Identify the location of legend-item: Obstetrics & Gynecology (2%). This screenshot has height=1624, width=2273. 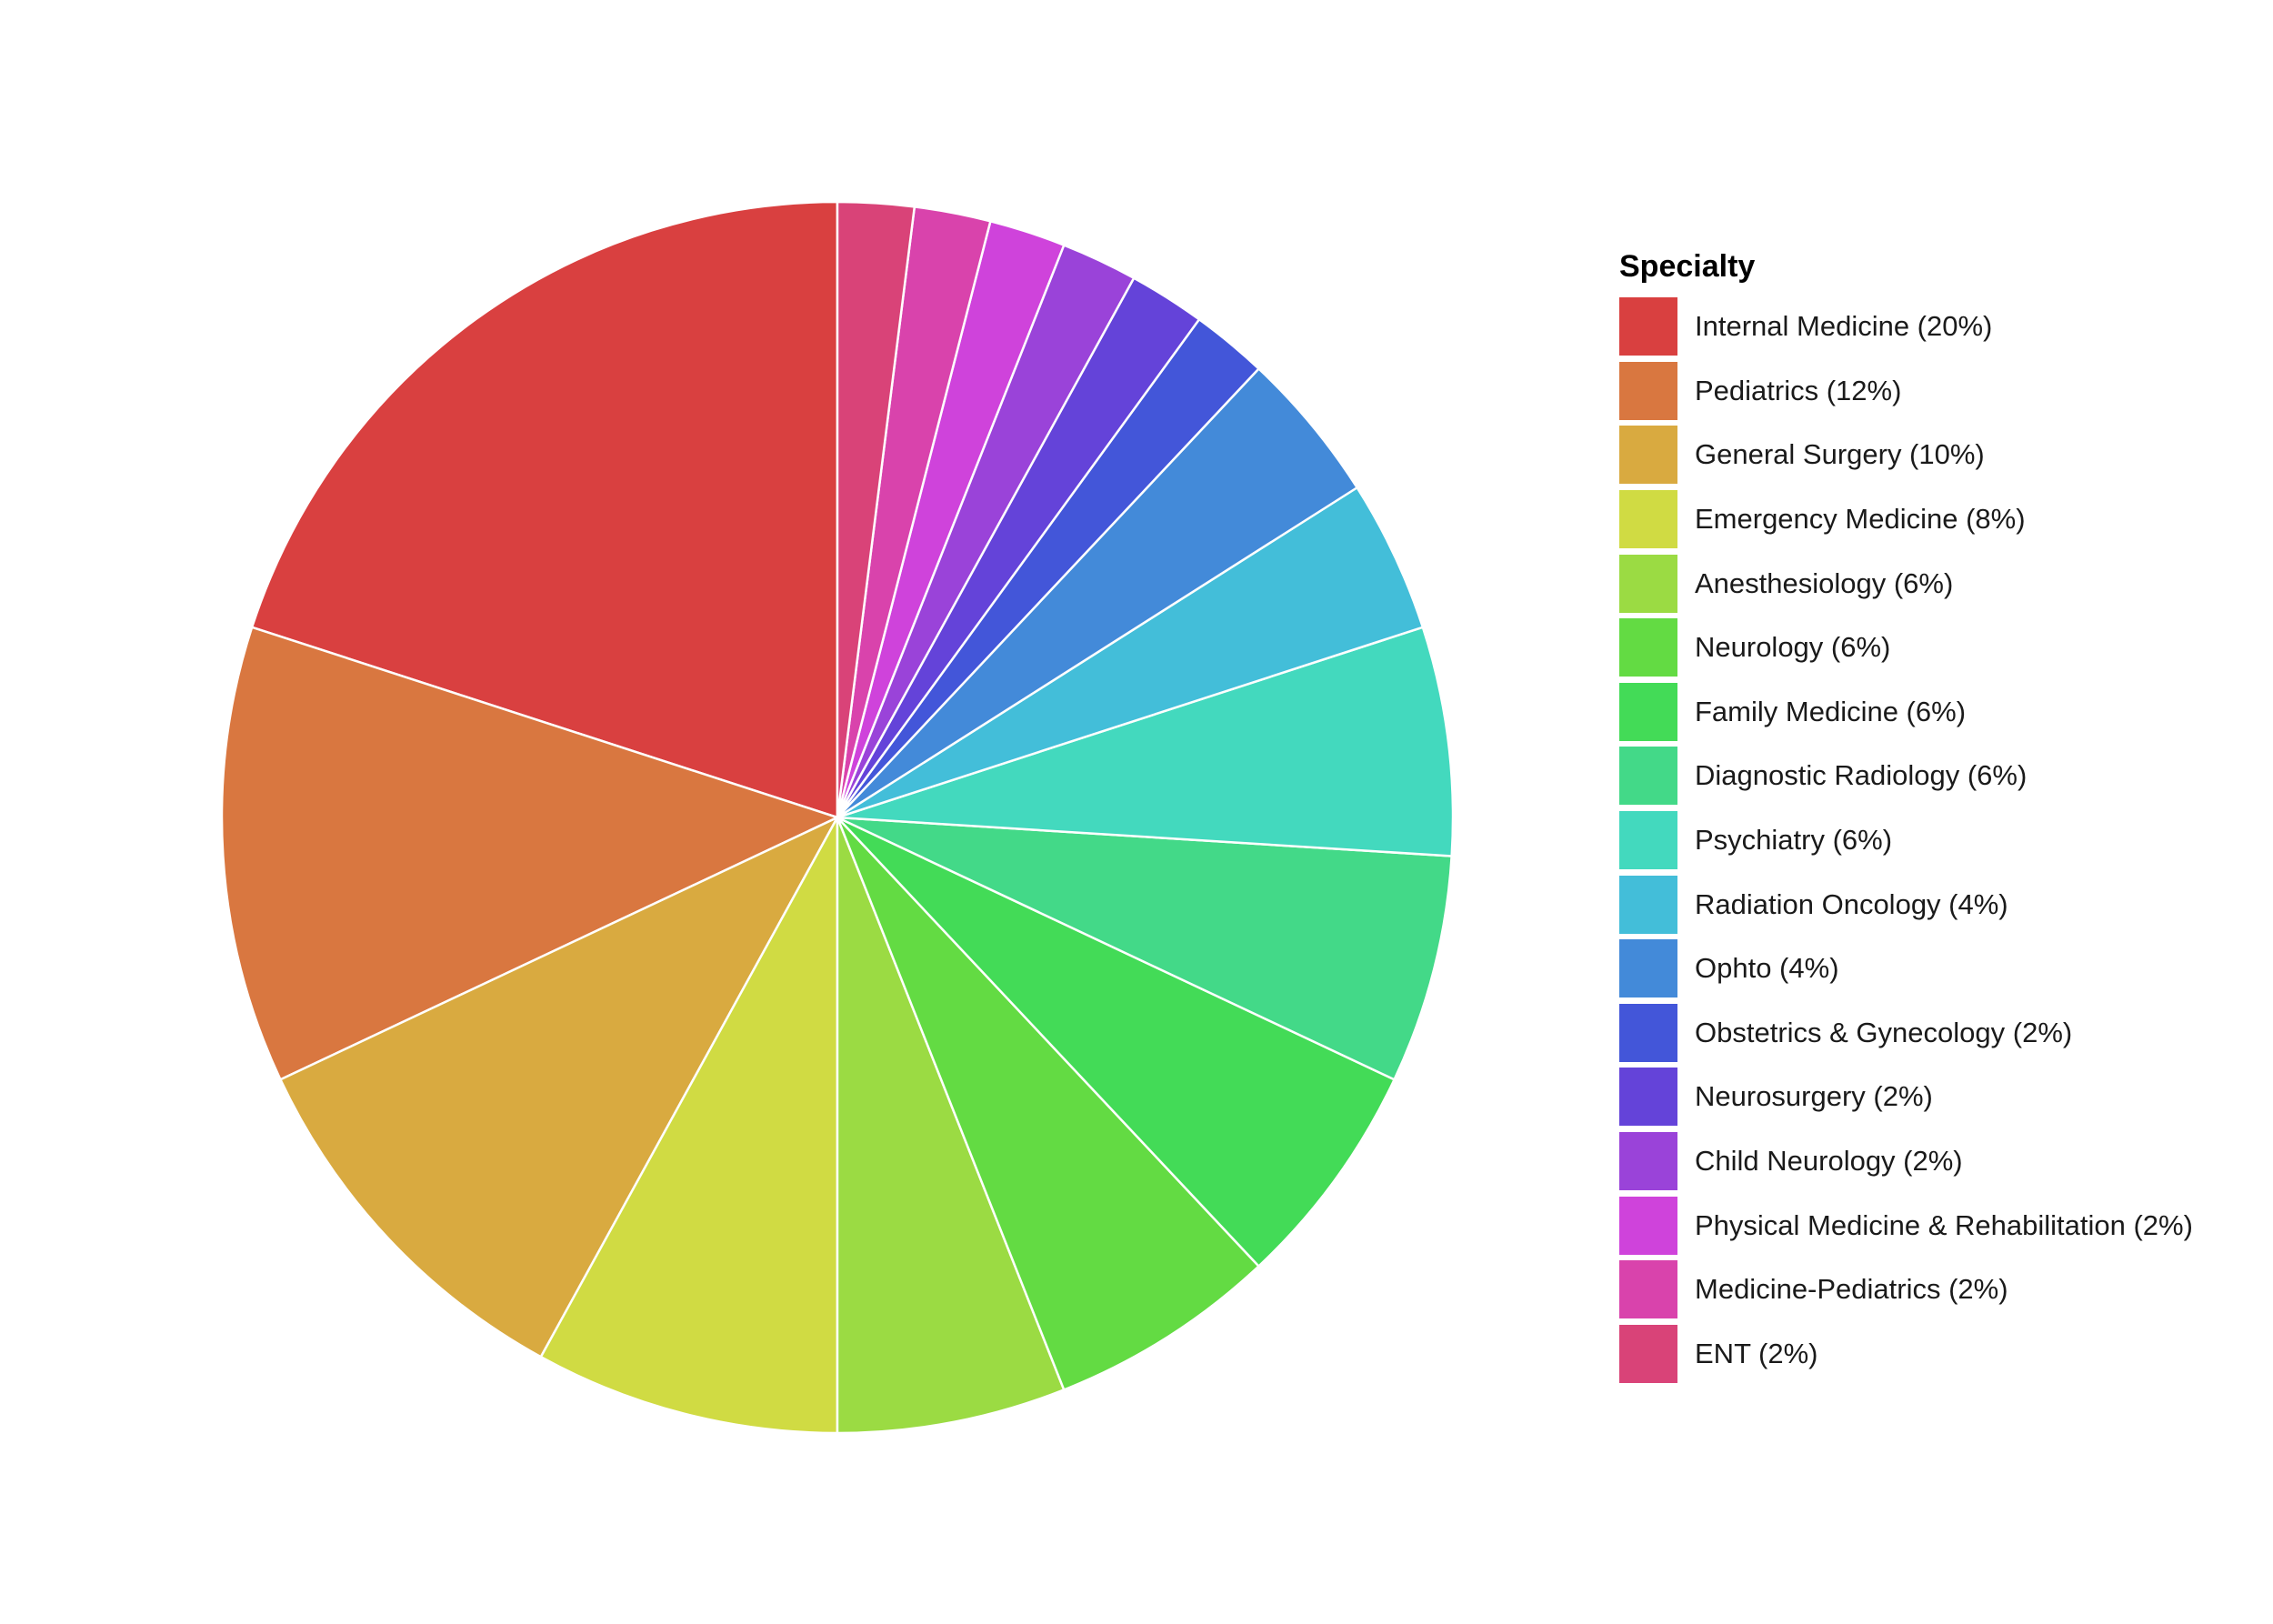
(1937, 1033).